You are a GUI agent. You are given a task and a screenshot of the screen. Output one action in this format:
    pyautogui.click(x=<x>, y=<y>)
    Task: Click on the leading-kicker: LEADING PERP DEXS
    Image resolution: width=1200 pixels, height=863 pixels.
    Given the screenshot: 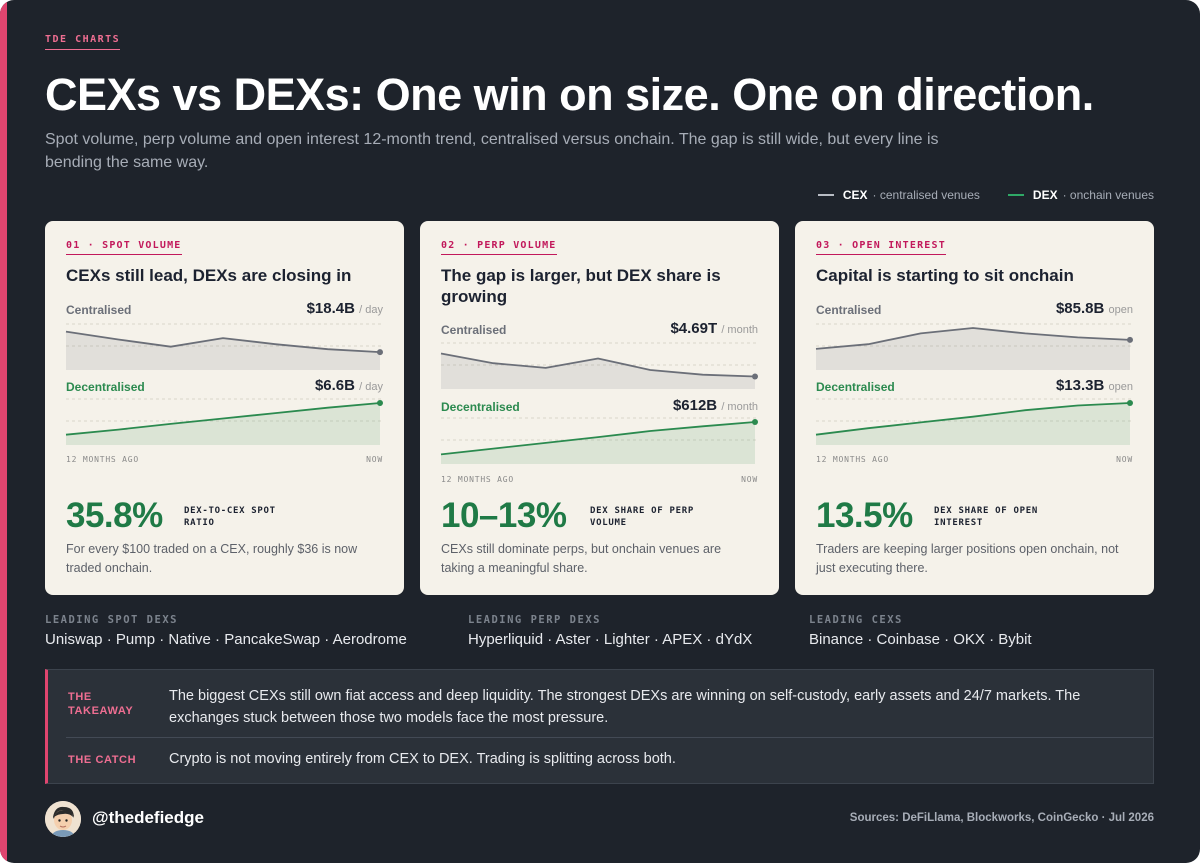 What is the action you would take?
    pyautogui.click(x=534, y=620)
    